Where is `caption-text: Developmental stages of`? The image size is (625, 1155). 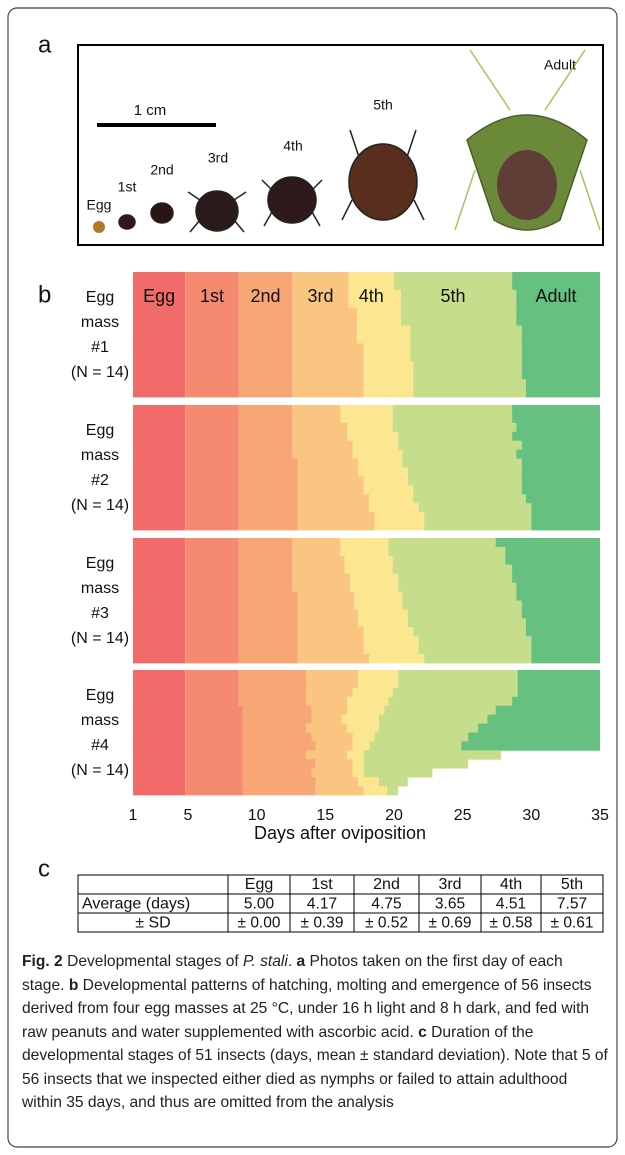
caption-text: Developmental stages of is located at coordinates (153, 961).